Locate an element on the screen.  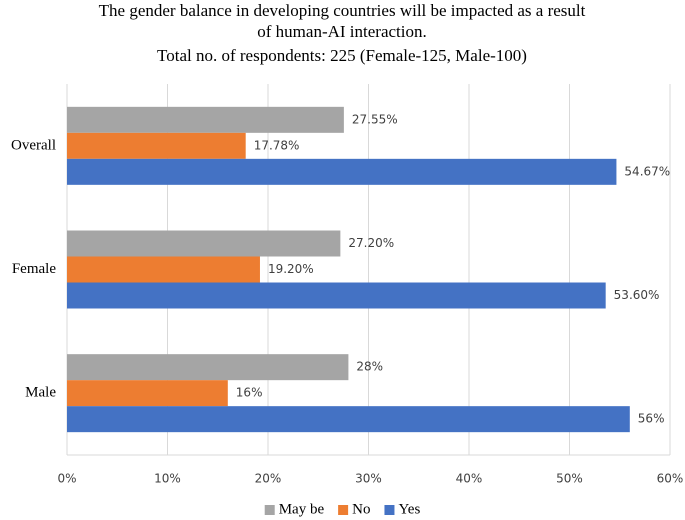
value-label: 53.60% is located at coordinates (637, 295).